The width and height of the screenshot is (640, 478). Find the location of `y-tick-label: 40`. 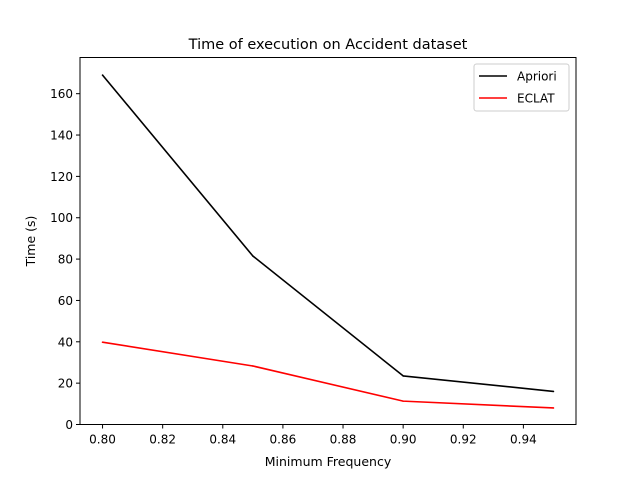

y-tick-label: 40 is located at coordinates (65, 342).